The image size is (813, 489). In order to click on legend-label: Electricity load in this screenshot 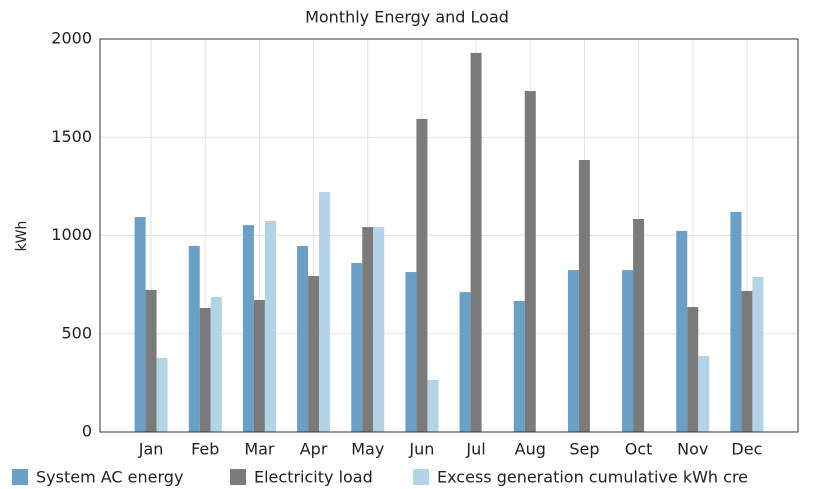, I will do `click(313, 477)`.